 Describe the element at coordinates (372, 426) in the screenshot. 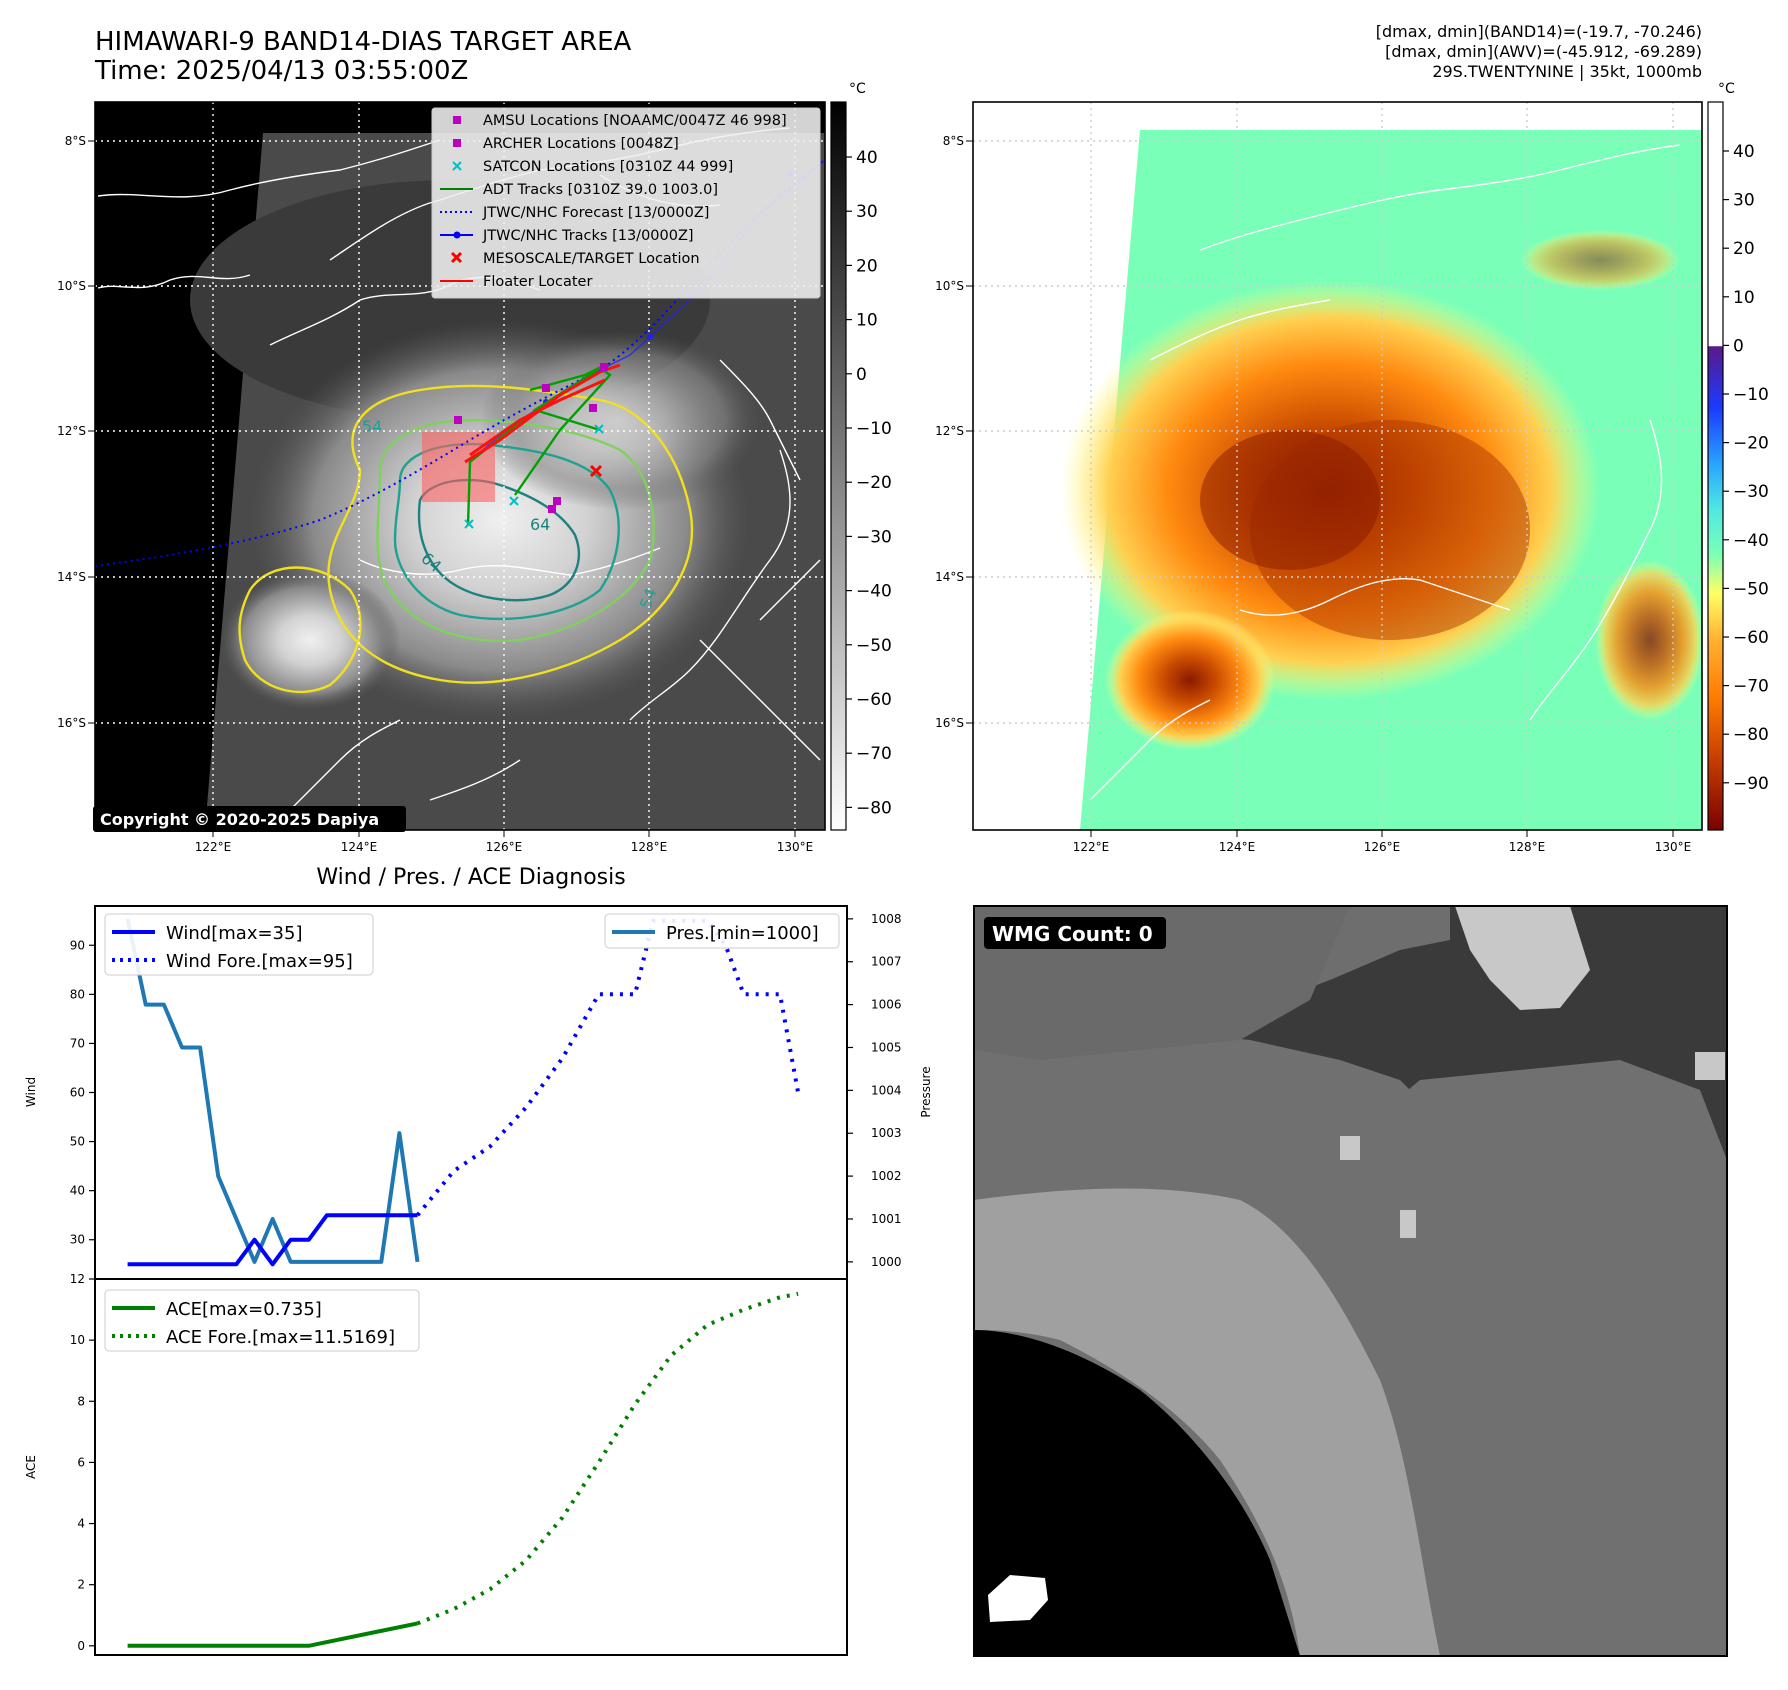

I see `contour-label-54a: 54` at that location.